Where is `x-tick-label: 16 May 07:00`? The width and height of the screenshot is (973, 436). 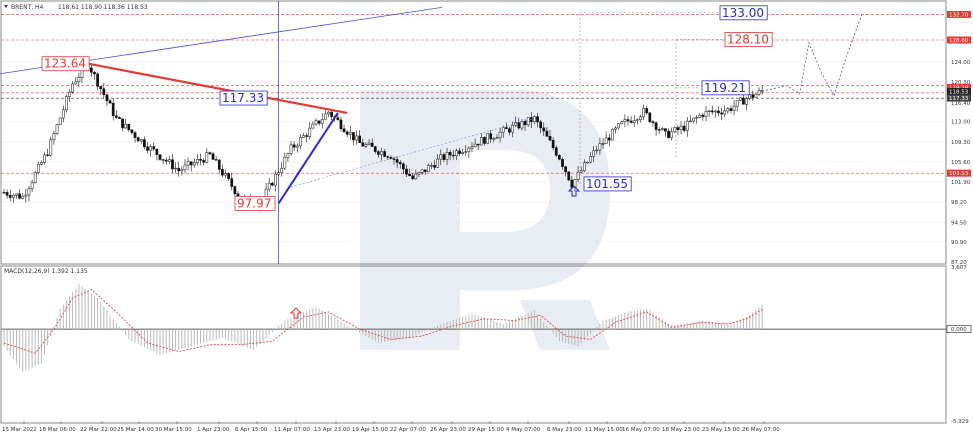
x-tick-label: 16 May 07:00 is located at coordinates (641, 430).